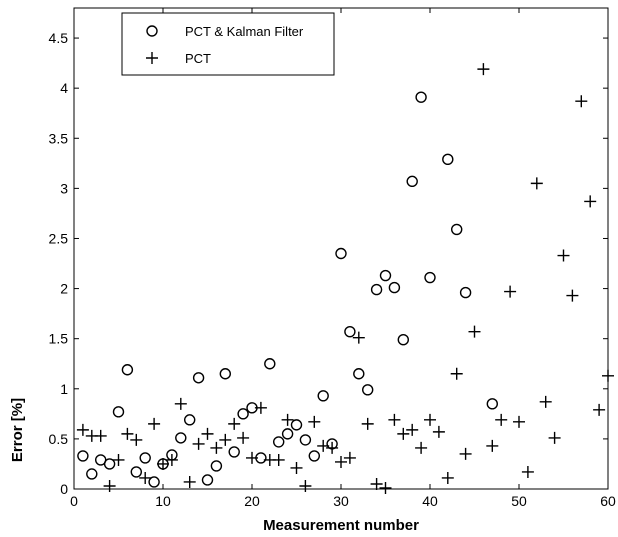 This screenshot has width=618, height=537. I want to click on y-tick-label: 4, so click(64, 88).